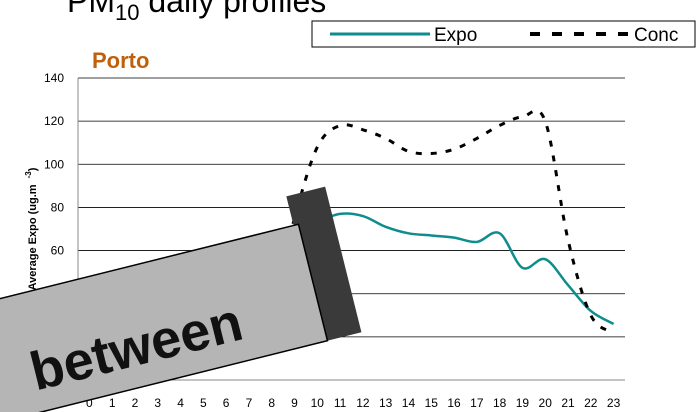  I want to click on y-tick-label: 100, so click(54, 164).